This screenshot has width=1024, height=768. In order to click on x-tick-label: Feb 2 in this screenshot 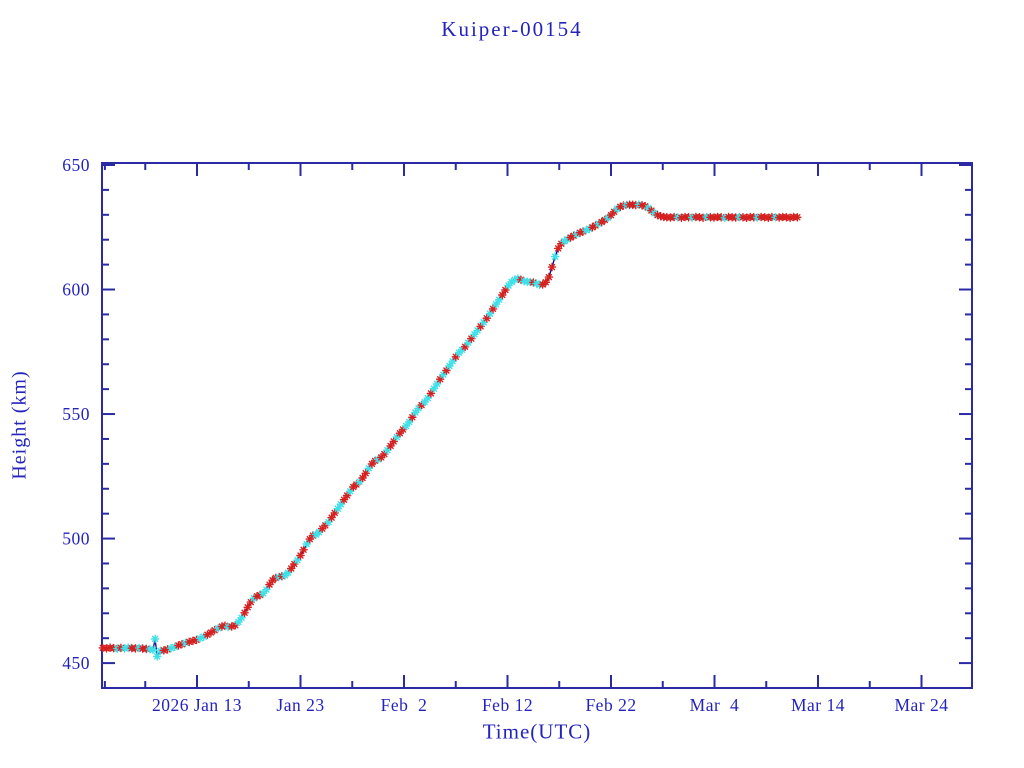, I will do `click(404, 705)`.